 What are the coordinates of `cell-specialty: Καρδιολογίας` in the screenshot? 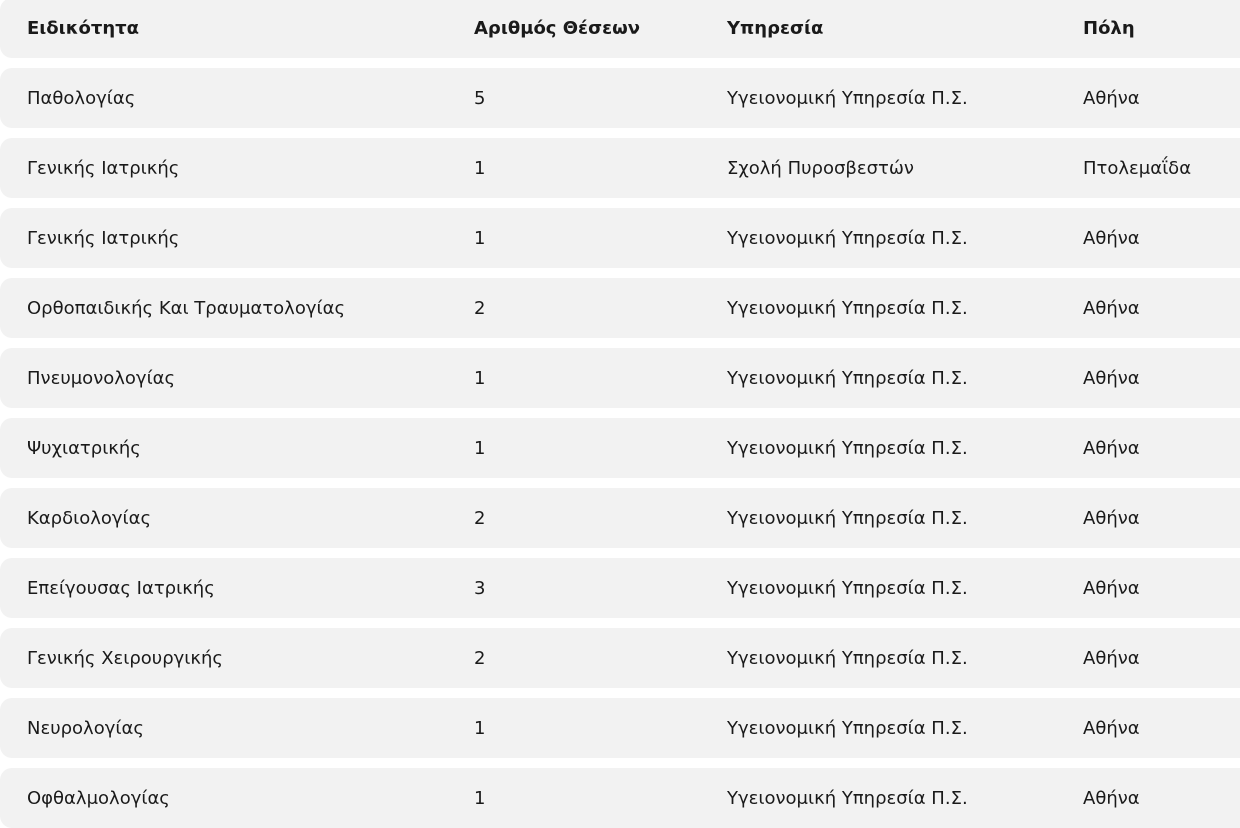 It's located at (89, 518).